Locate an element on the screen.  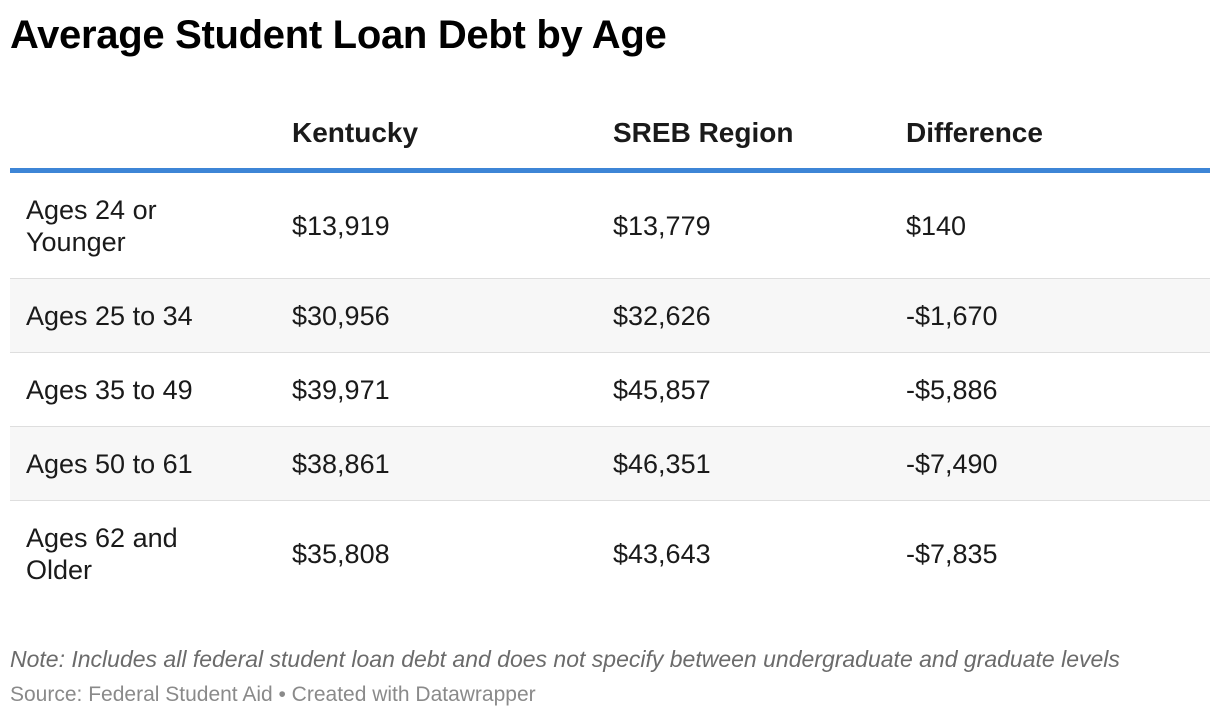
cell-difference: $140 is located at coordinates (1058, 224).